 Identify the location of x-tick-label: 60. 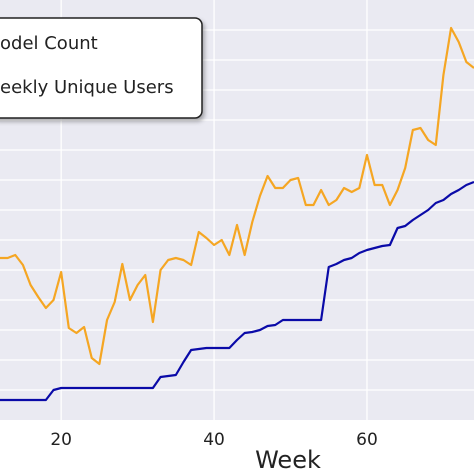
(367, 440).